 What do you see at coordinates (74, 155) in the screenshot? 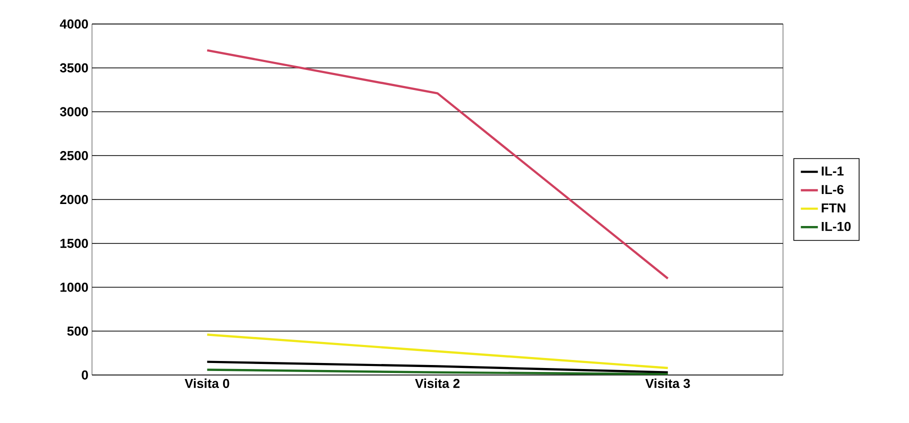
I see `y-tick-label: 2500` at bounding box center [74, 155].